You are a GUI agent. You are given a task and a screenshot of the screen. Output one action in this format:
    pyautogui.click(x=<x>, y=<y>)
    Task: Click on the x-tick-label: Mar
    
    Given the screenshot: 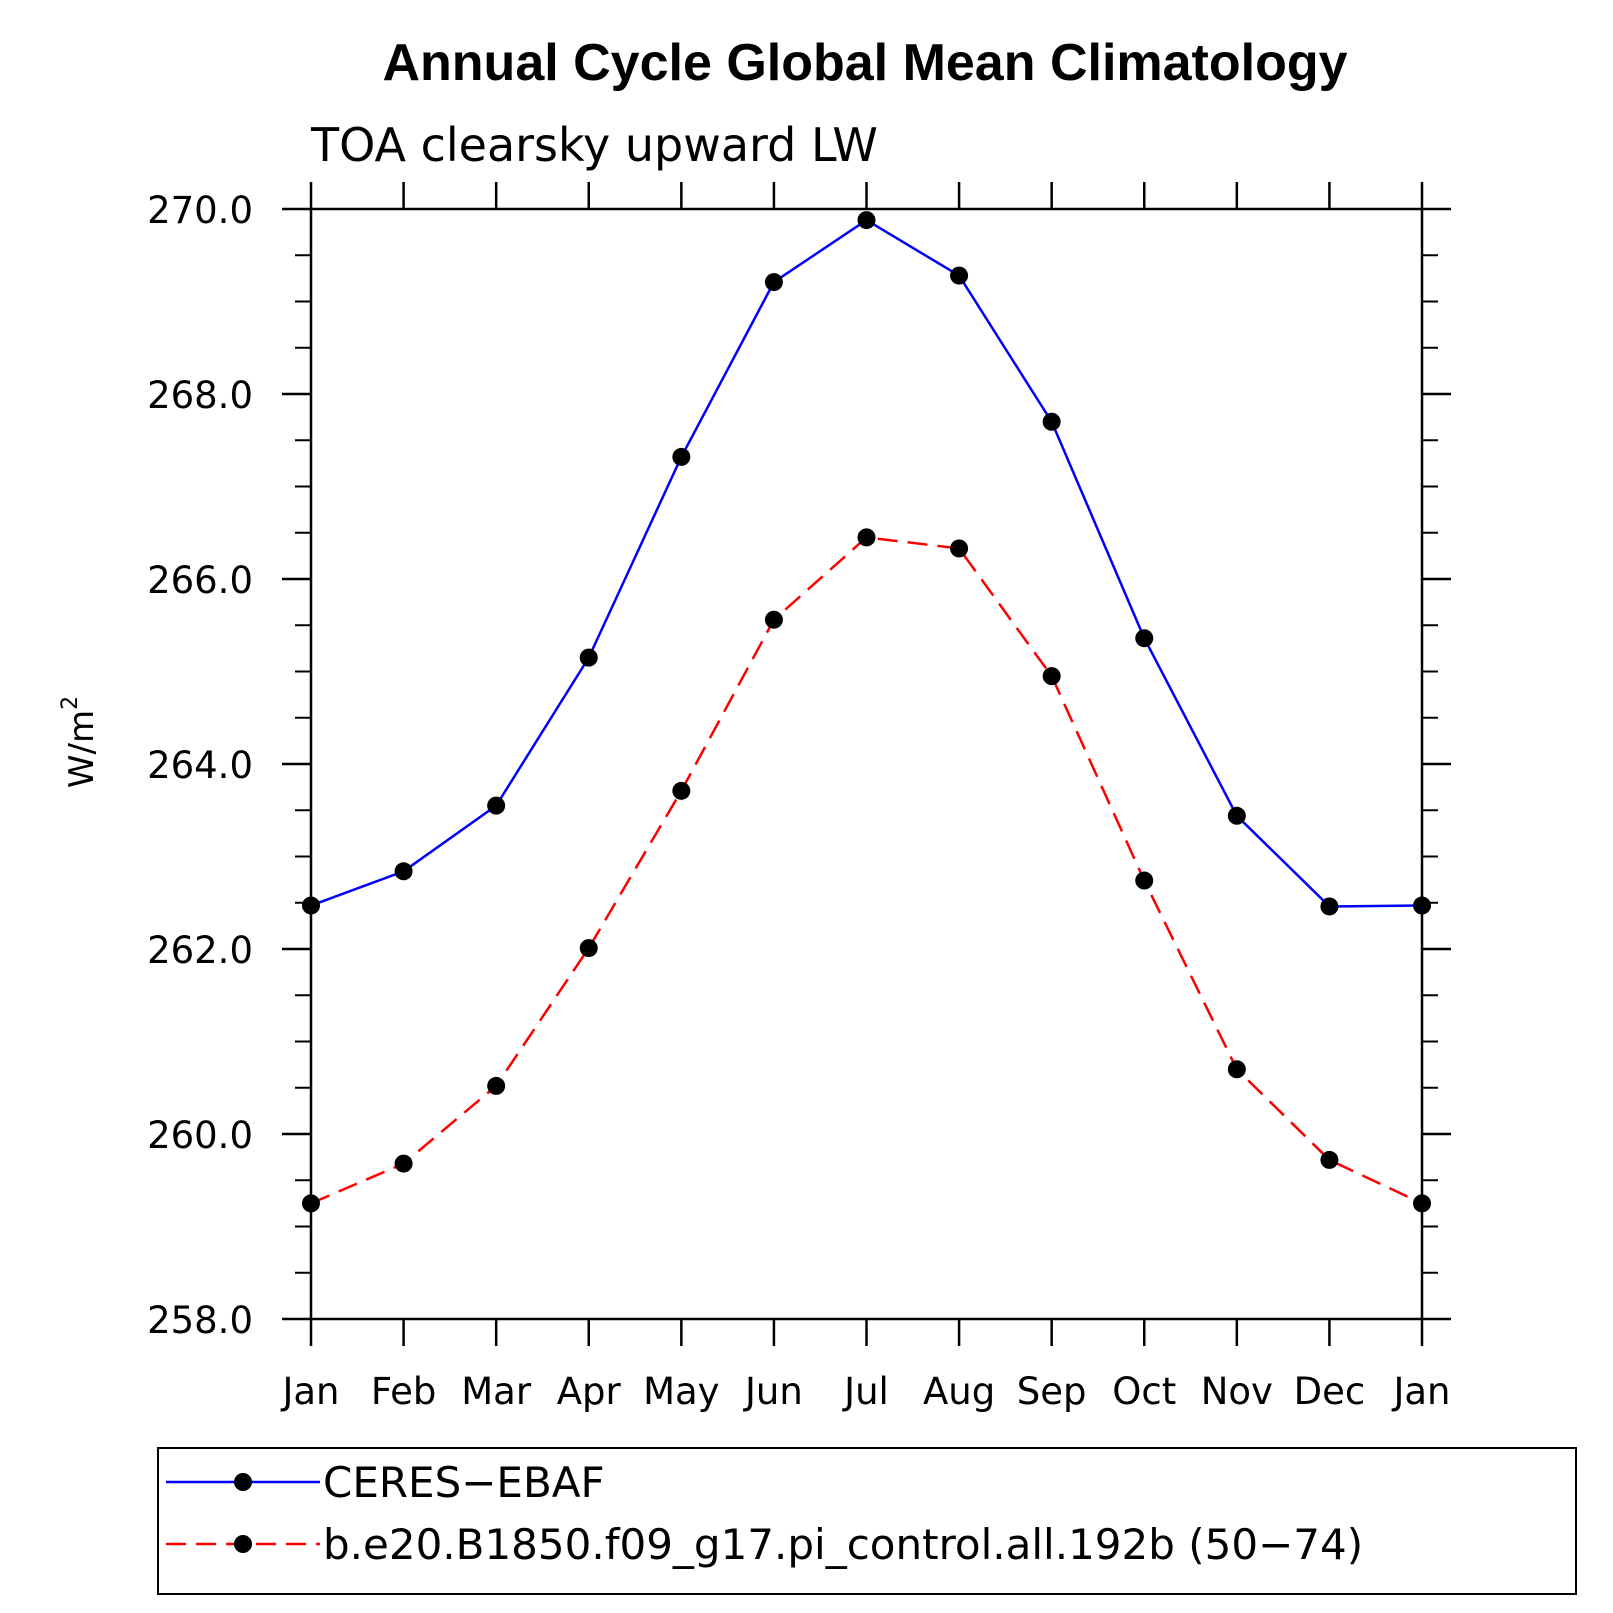 What is the action you would take?
    pyautogui.click(x=496, y=1391)
    